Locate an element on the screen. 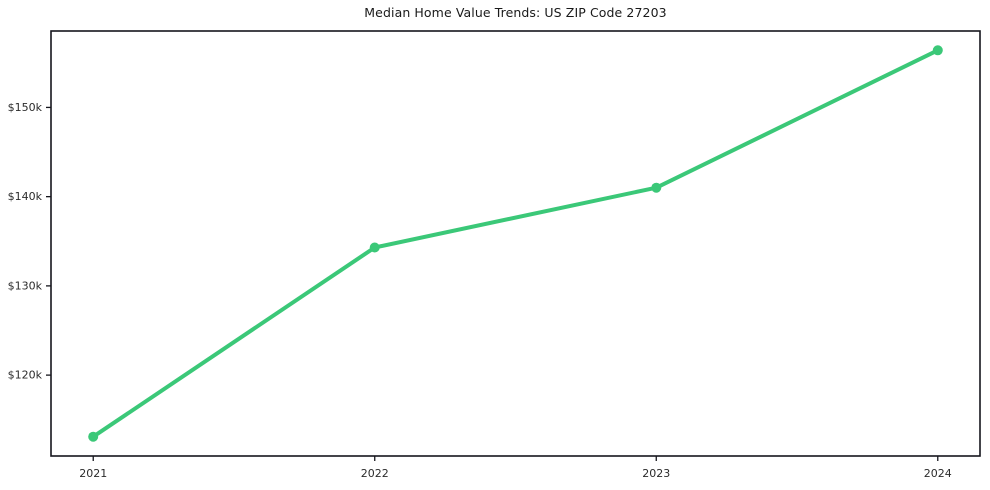  y-tick-label: $130k is located at coordinates (25, 285).